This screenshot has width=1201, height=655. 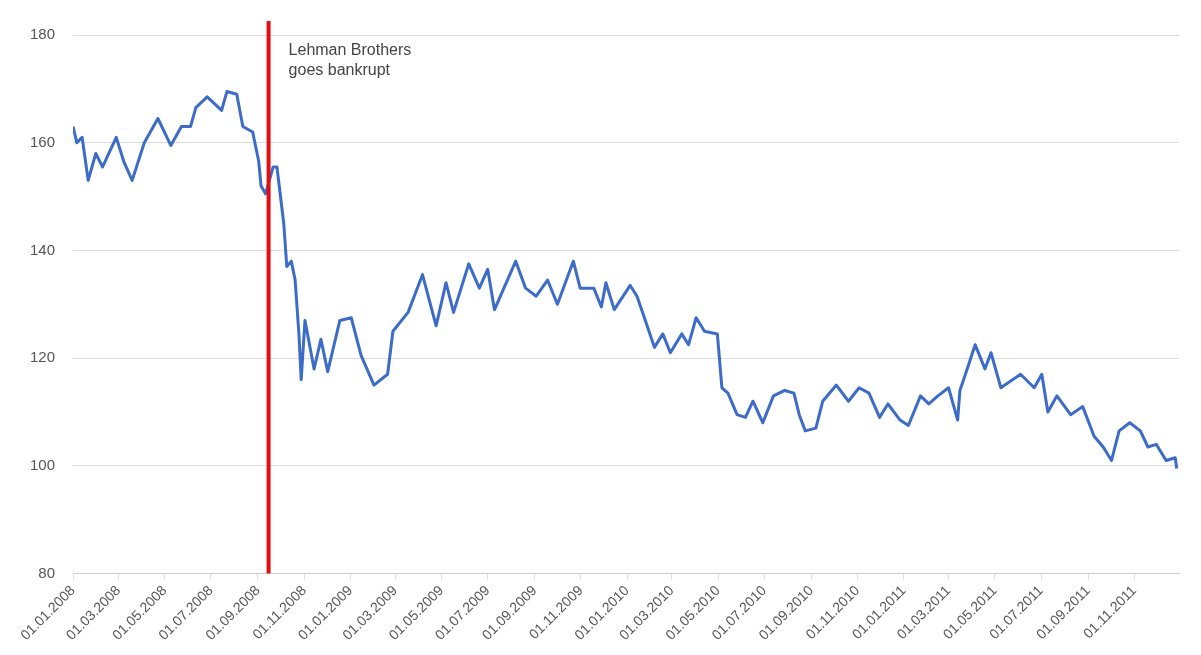 What do you see at coordinates (350, 60) in the screenshot?
I see `ref-line-label: Lehman Brothers goes bankrupt` at bounding box center [350, 60].